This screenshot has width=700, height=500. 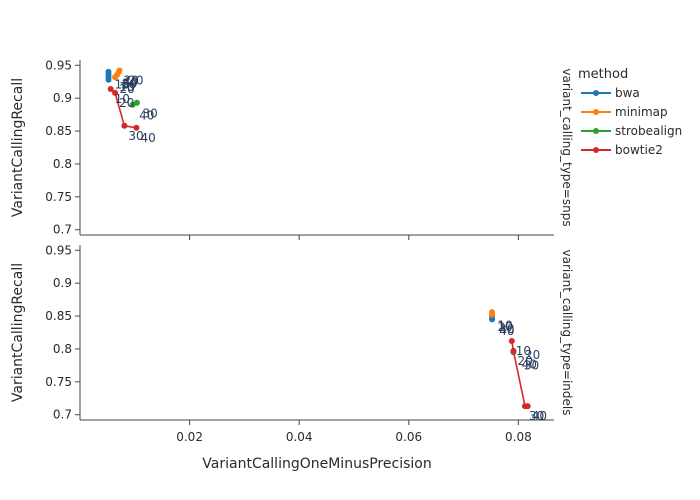 What do you see at coordinates (189, 437) in the screenshot?
I see `x-tick-label: 0.02` at bounding box center [189, 437].